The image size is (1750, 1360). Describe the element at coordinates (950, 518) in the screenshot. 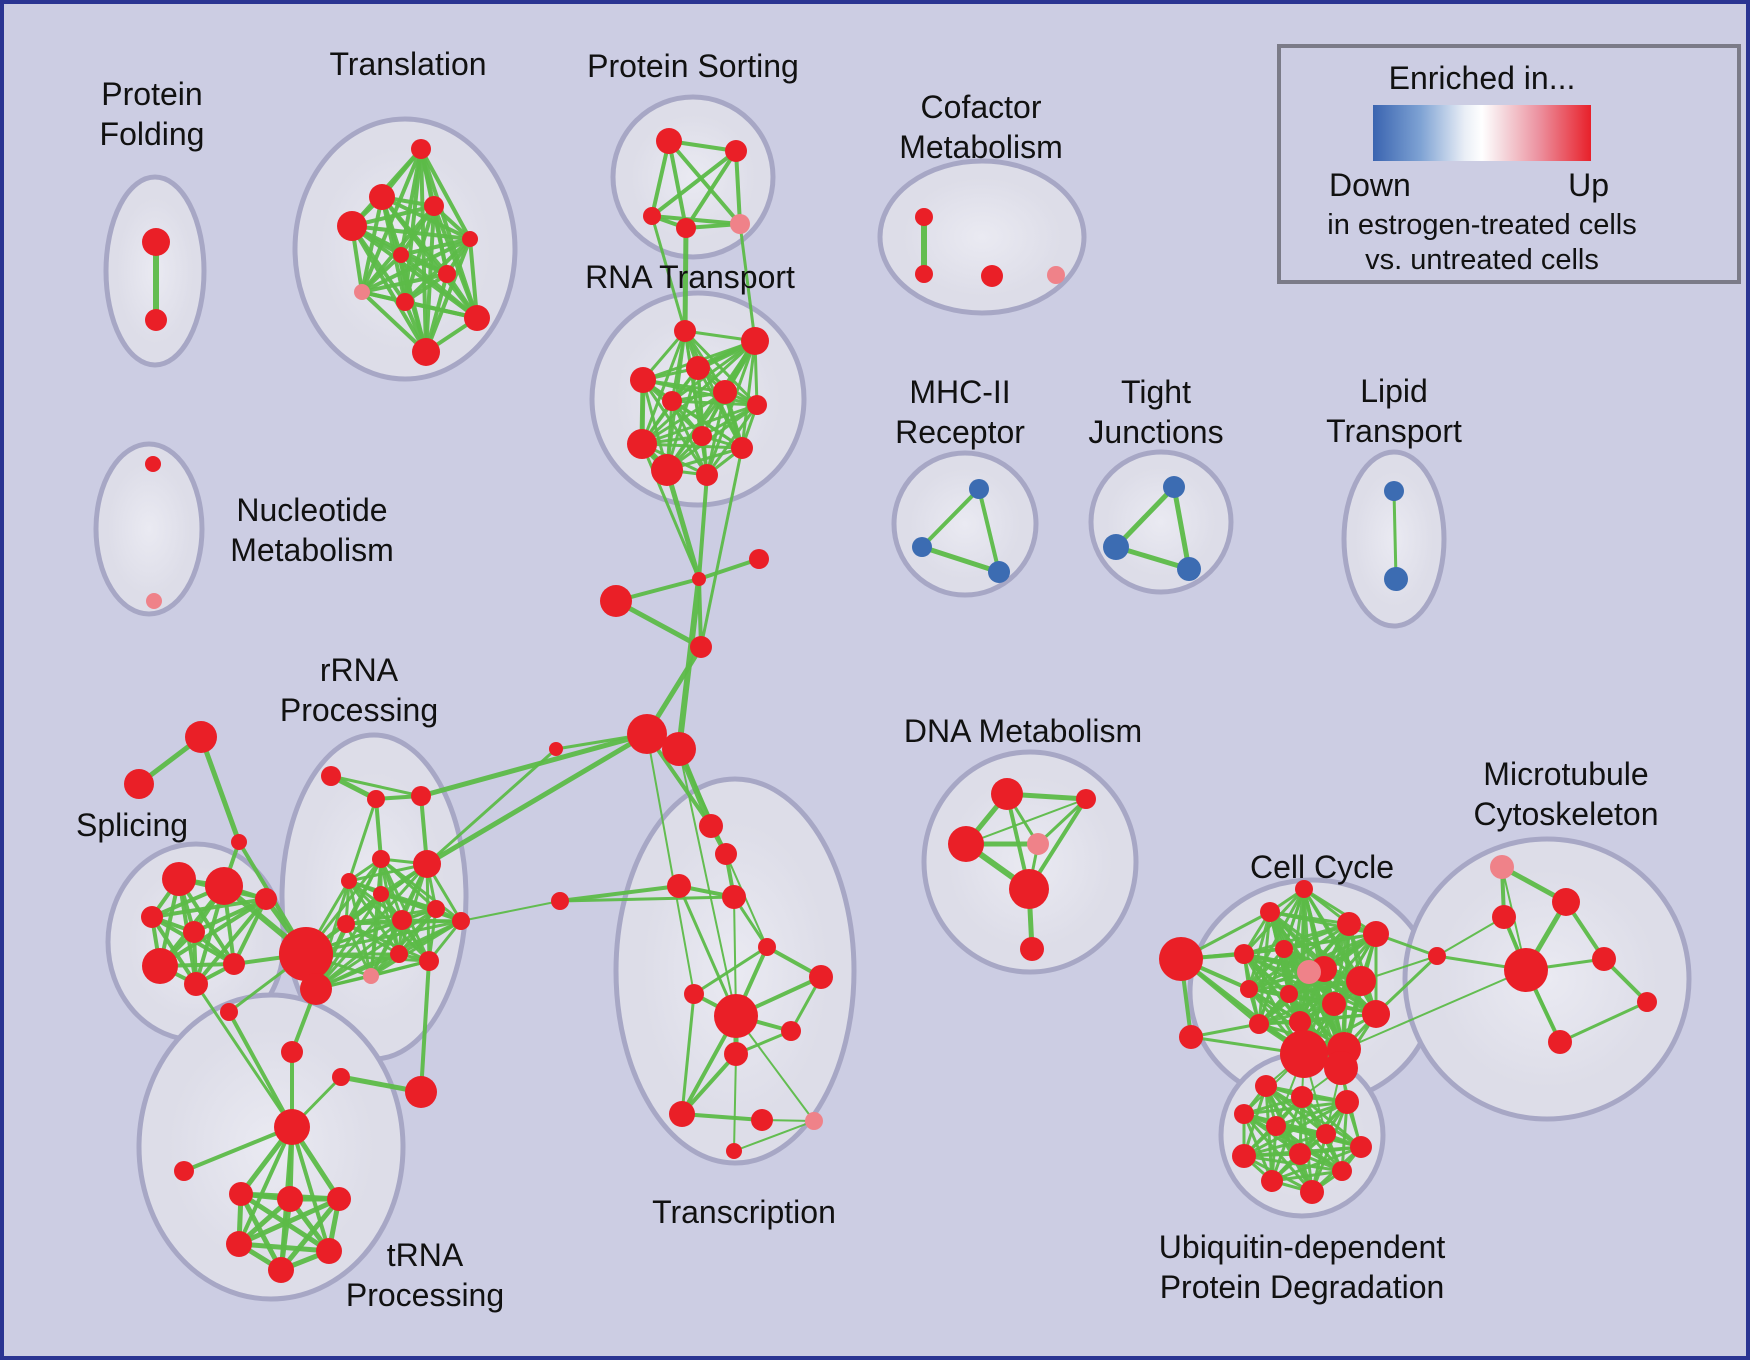

I see `edge-mh1-mh2` at that location.